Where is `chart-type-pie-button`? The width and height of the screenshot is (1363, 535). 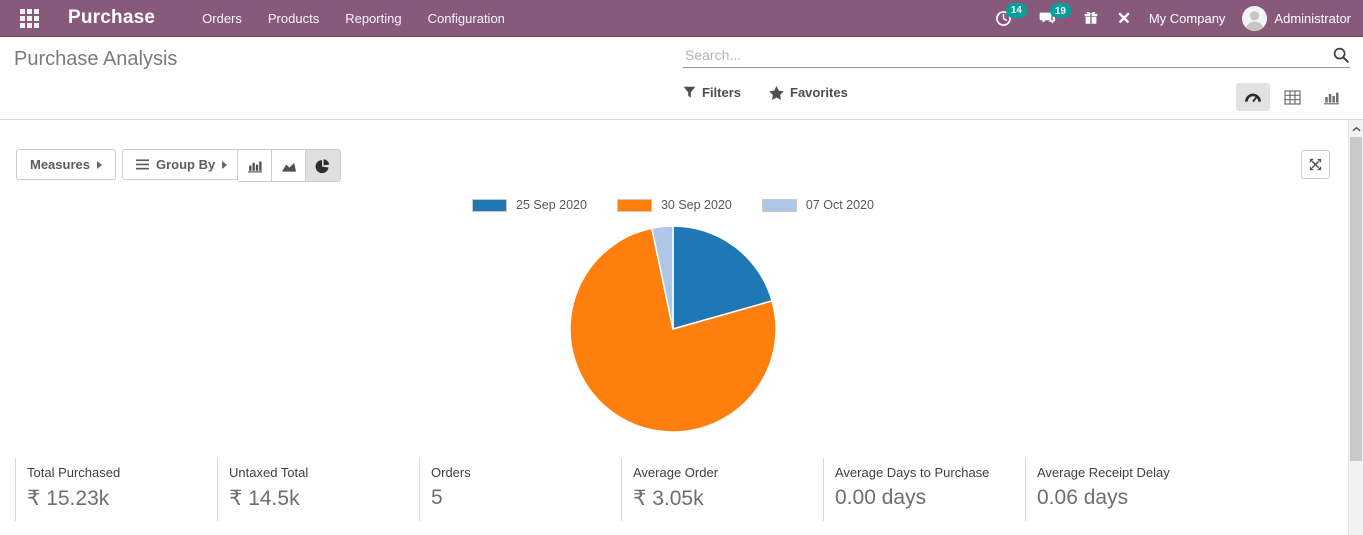
chart-type-pie-button is located at coordinates (323, 165).